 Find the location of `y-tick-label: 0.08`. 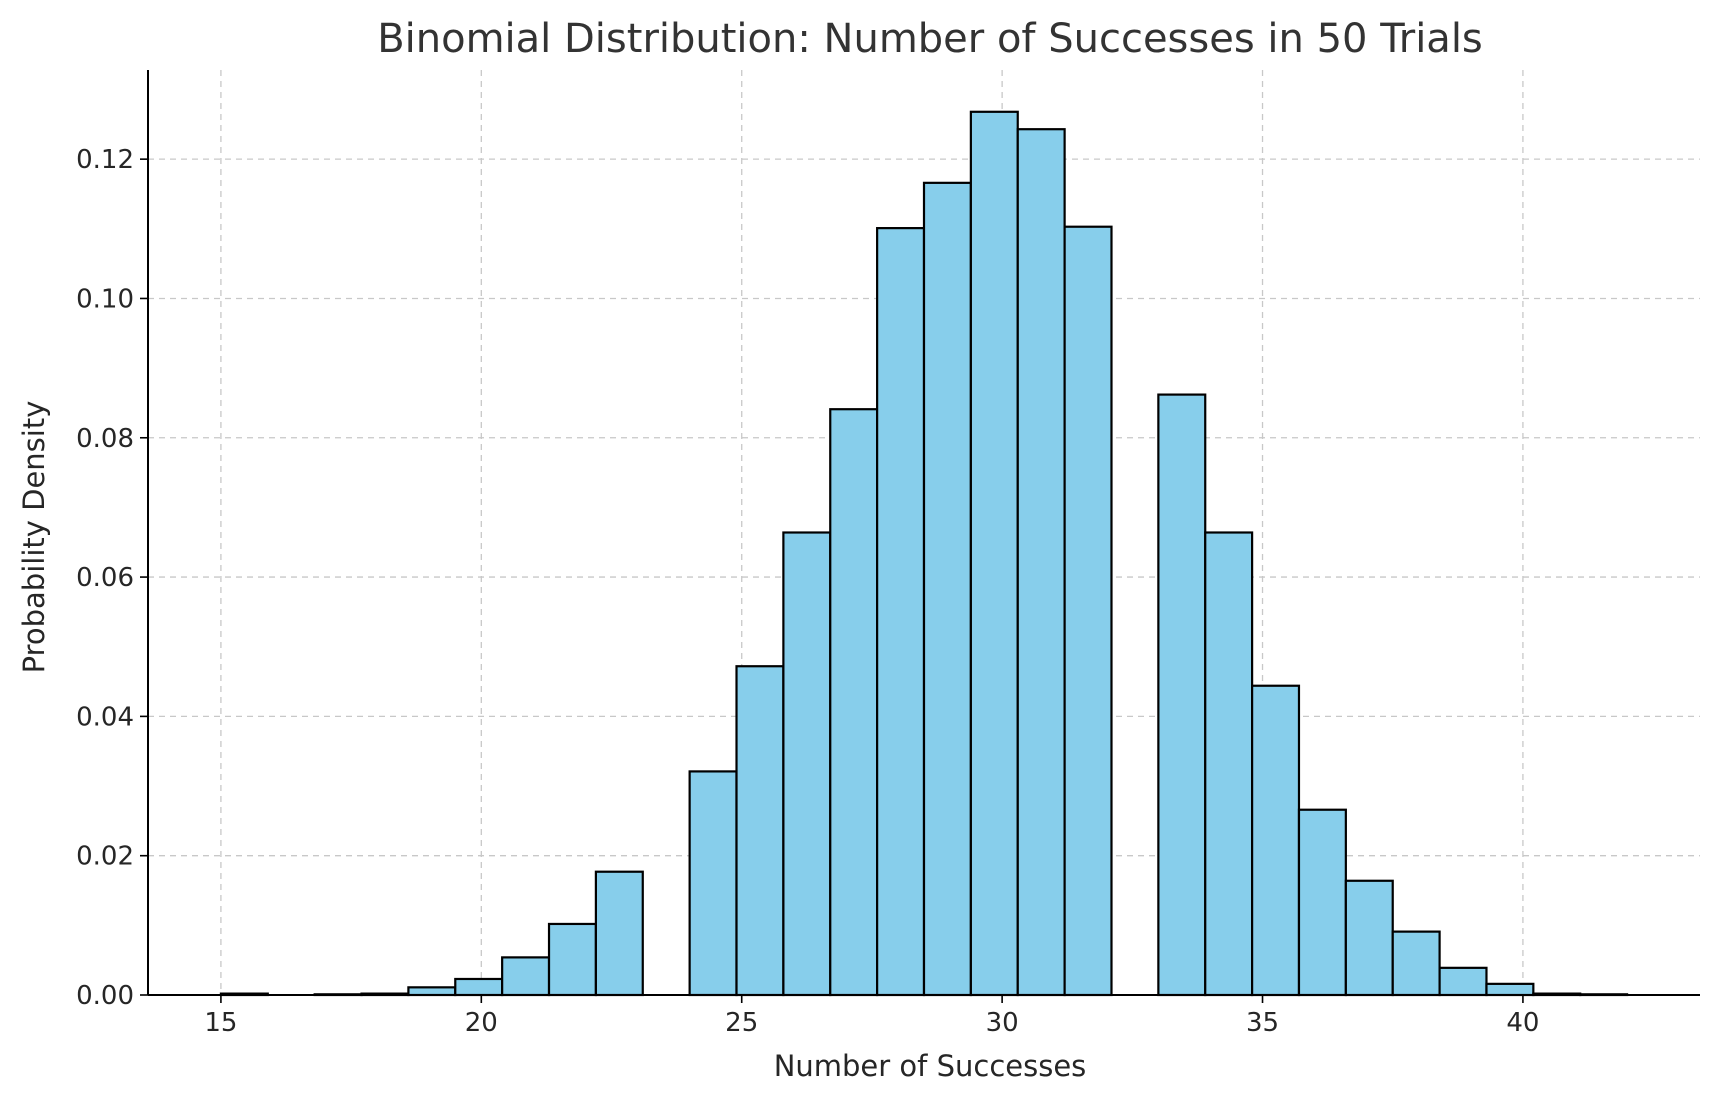

y-tick-label: 0.08 is located at coordinates (105, 439).